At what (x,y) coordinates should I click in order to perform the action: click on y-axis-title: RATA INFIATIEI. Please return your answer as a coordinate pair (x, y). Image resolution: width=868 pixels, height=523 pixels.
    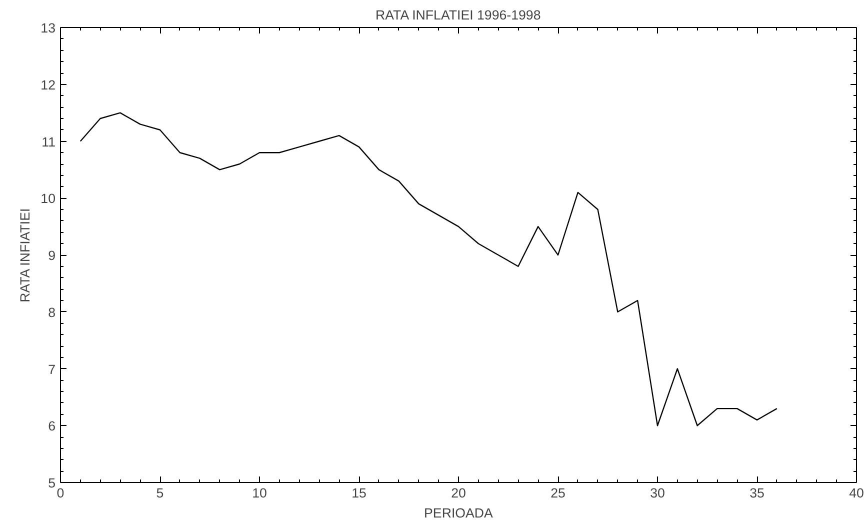
    Looking at the image, I should click on (25, 255).